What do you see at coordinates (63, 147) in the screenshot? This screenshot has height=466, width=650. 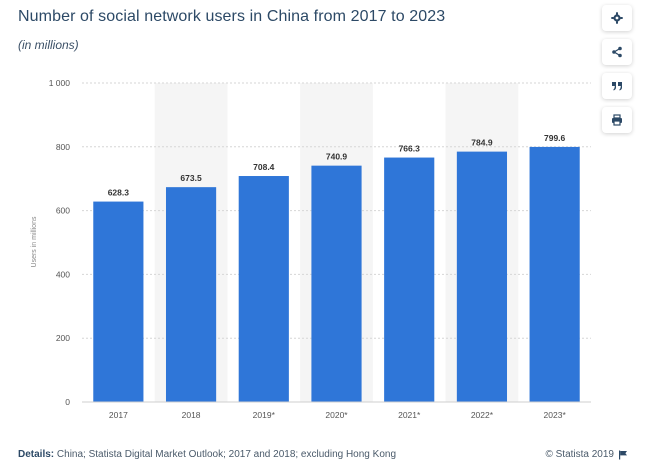 I see `y-tick-label: 800` at bounding box center [63, 147].